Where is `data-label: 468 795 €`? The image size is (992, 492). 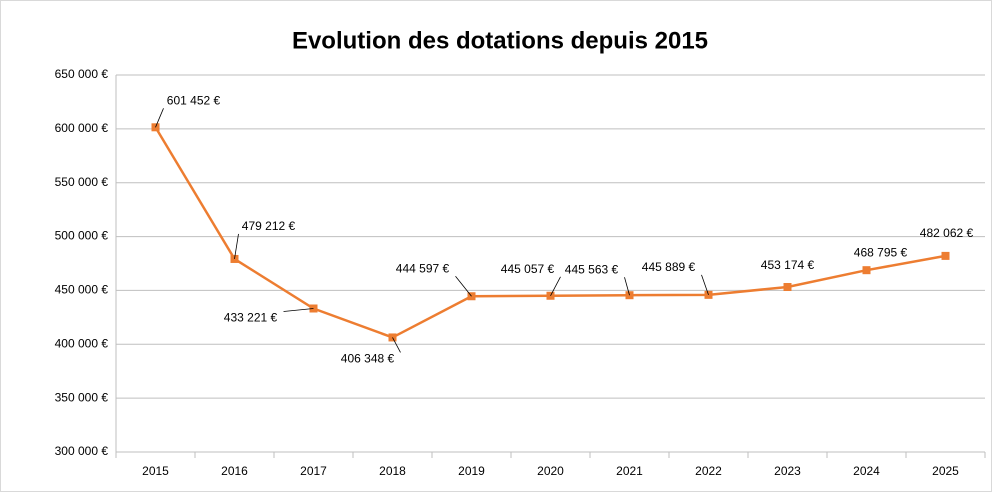
data-label: 468 795 € is located at coordinates (881, 252).